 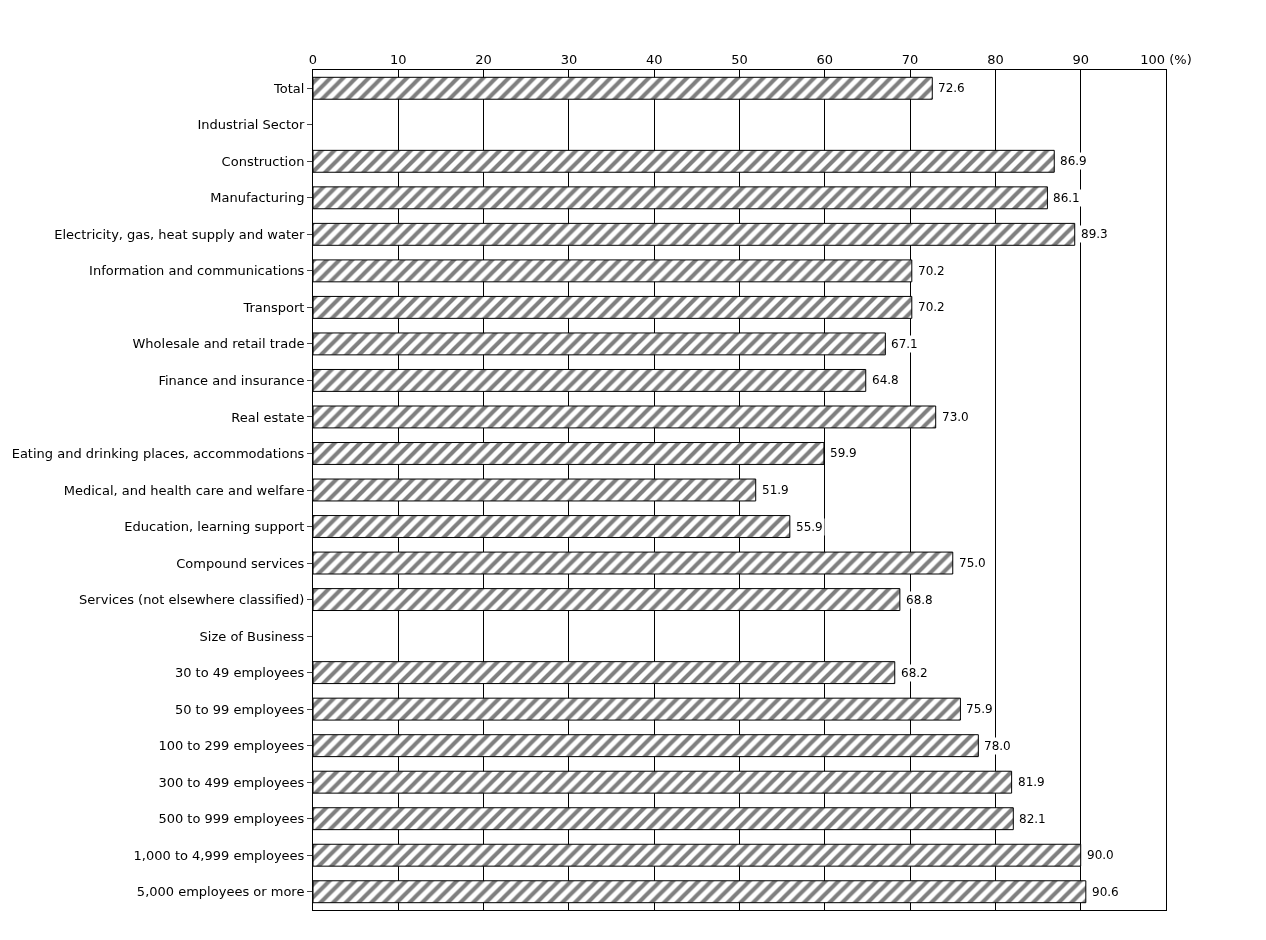 What do you see at coordinates (1066, 198) in the screenshot?
I see `data-label: 86.1` at bounding box center [1066, 198].